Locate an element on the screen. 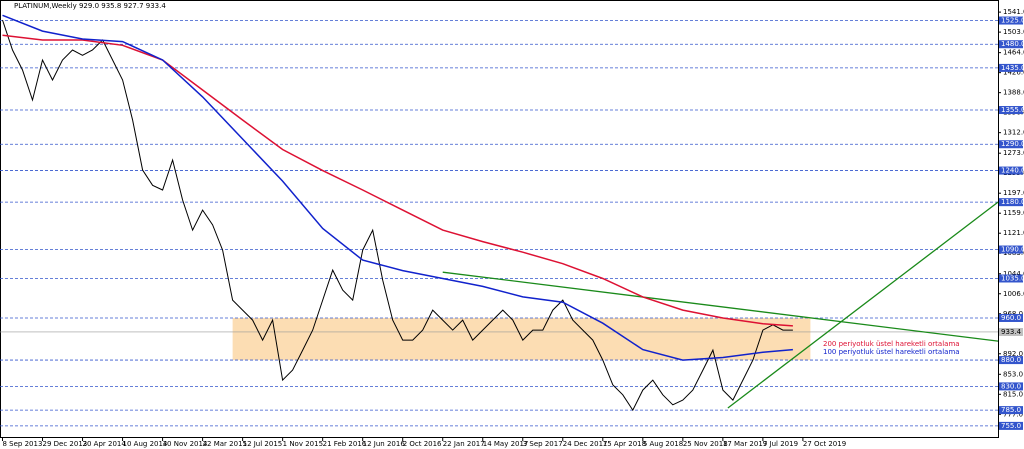 The width and height of the screenshot is (1024, 449). x-tick-label: 25 Nov 2018 is located at coordinates (705, 444).